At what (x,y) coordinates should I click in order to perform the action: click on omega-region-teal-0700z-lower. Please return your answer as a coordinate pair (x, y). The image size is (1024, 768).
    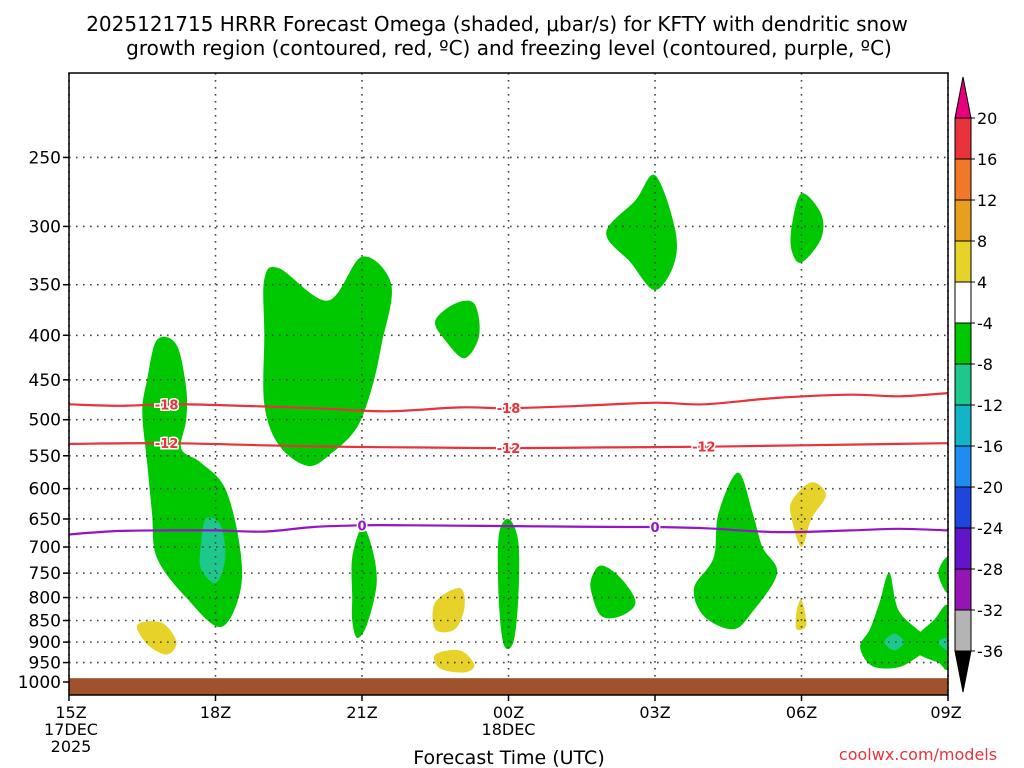
    Looking at the image, I should click on (894, 642).